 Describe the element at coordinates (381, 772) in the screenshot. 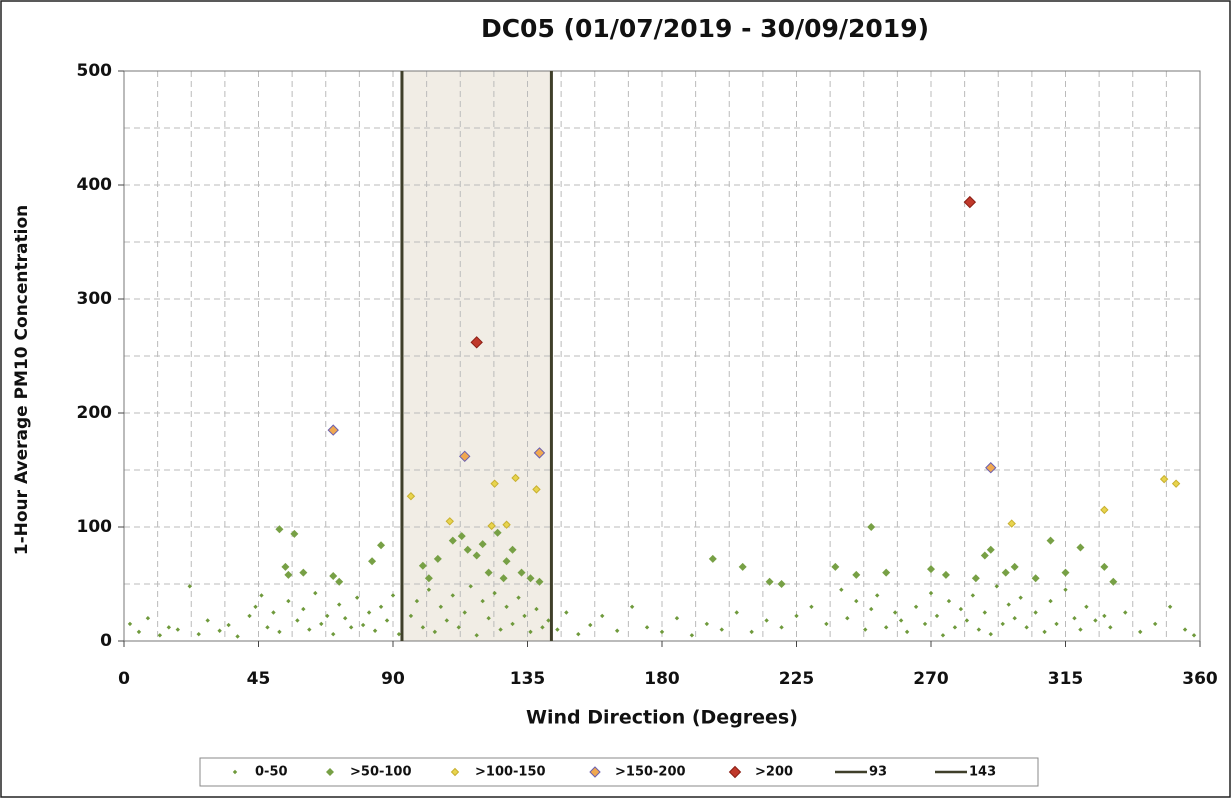

I see `legend-label: >50-100` at that location.